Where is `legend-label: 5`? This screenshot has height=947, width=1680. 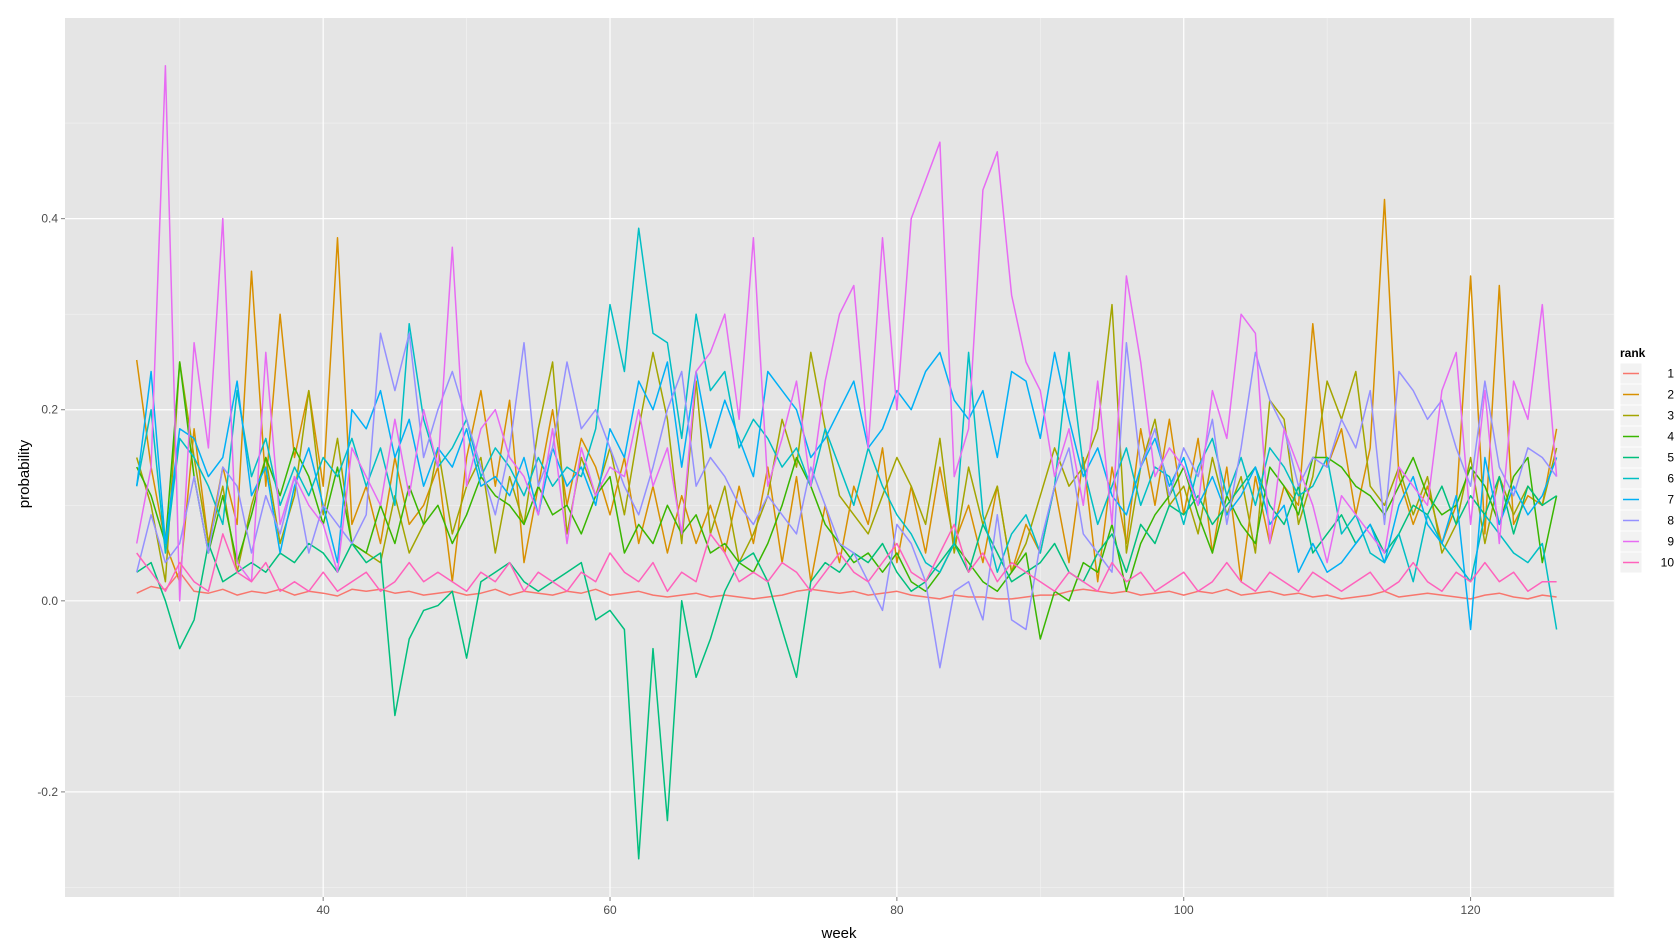 legend-label: 5 is located at coordinates (1670, 458).